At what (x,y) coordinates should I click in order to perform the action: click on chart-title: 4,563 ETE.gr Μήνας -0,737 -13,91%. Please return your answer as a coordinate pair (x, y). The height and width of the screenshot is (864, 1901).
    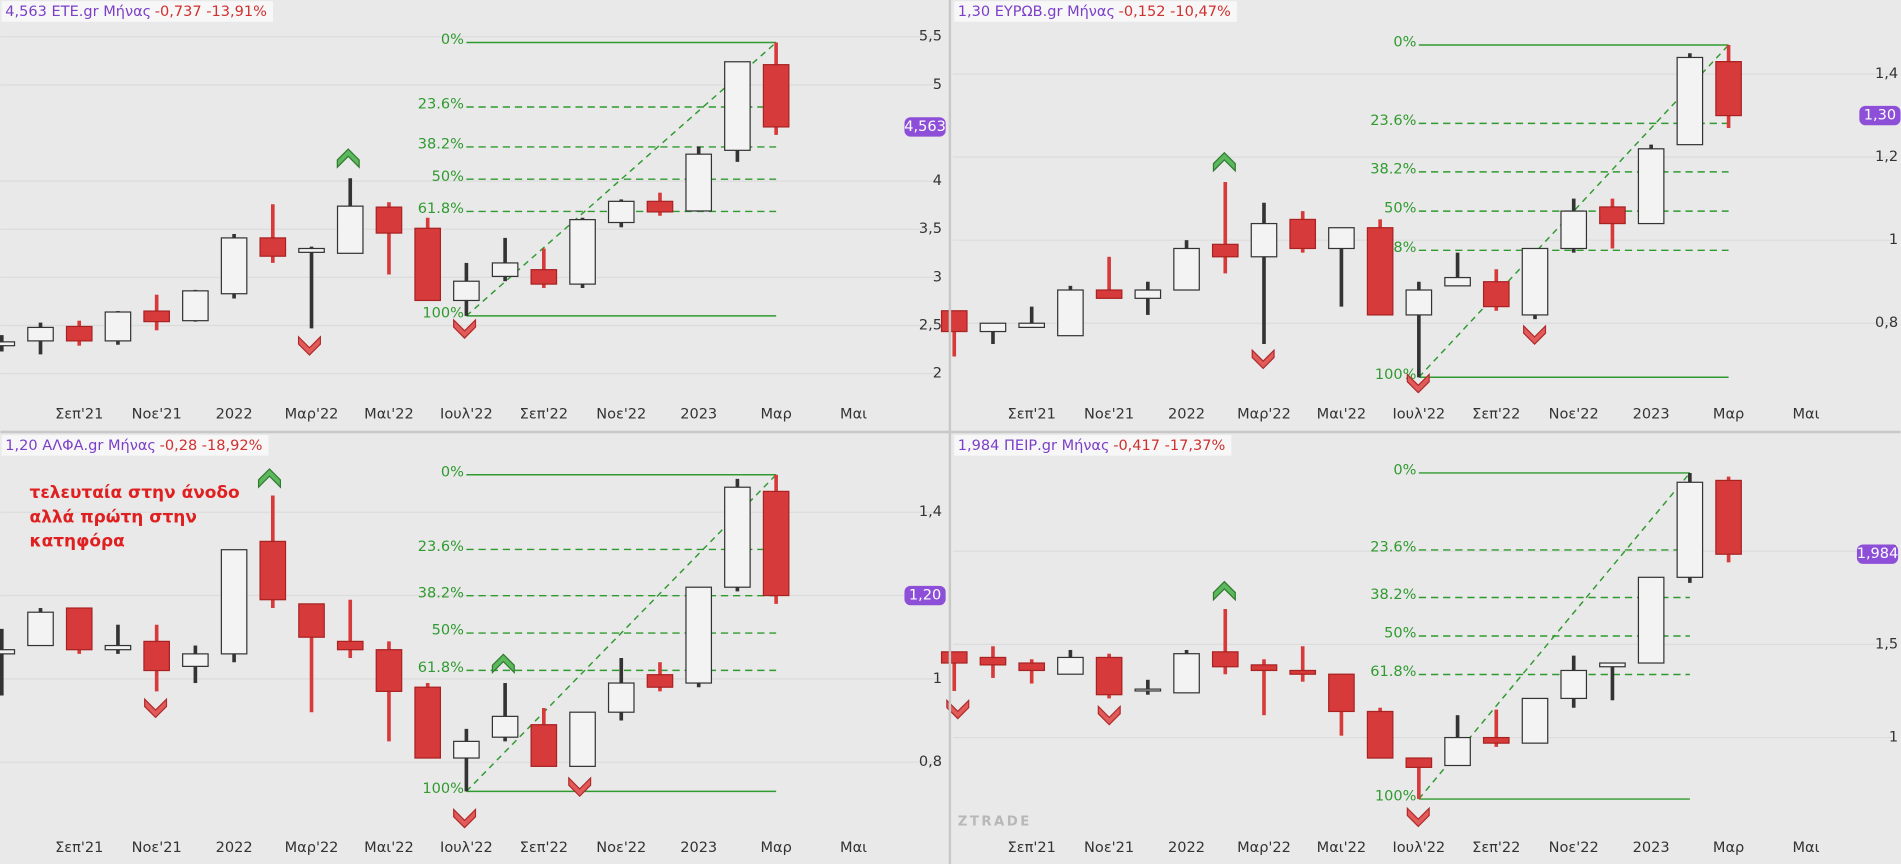
    Looking at the image, I should click on (136, 12).